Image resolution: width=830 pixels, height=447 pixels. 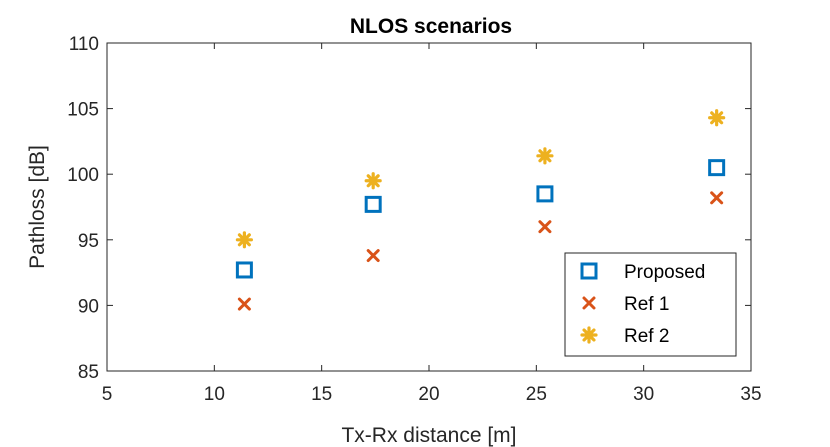 I want to click on x-tick-label: 20, so click(x=428, y=394).